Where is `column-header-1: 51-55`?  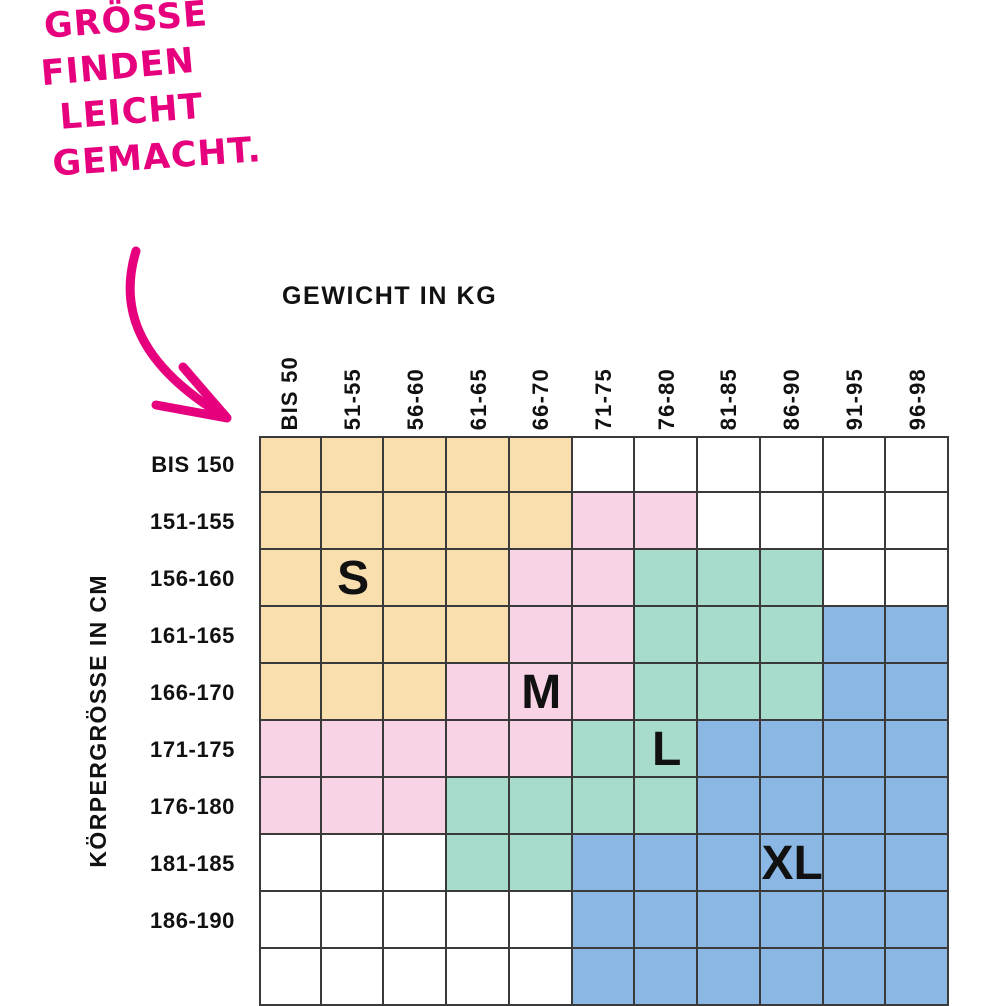
column-header-1: 51-55 is located at coordinates (353, 374).